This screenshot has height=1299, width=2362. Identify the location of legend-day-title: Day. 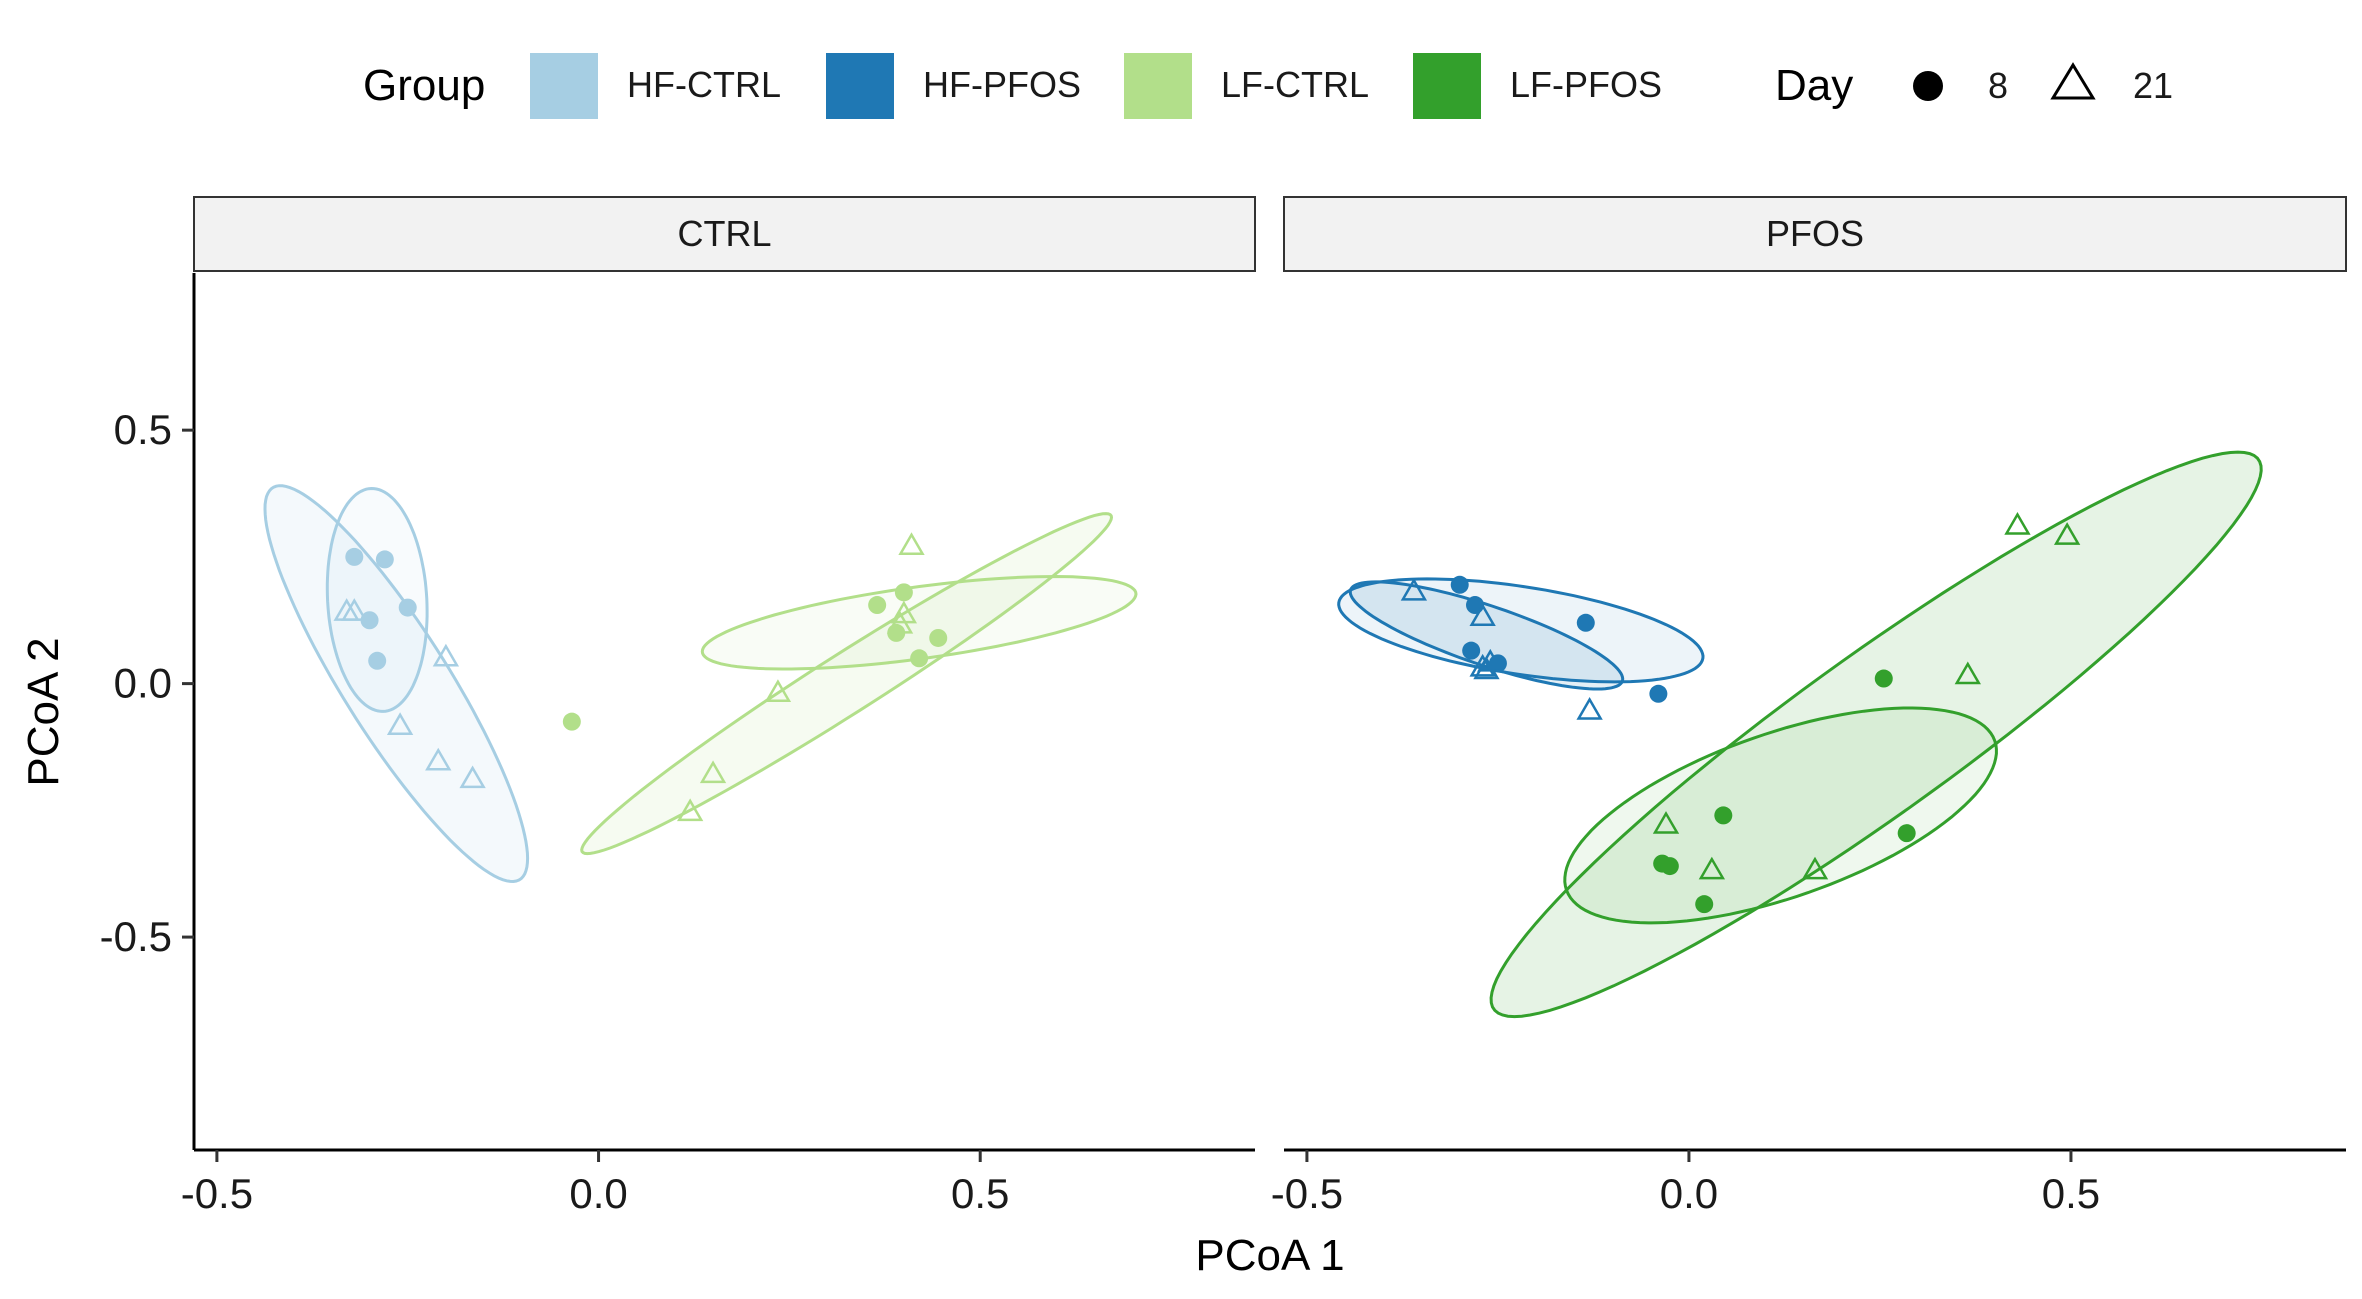
(1814, 85).